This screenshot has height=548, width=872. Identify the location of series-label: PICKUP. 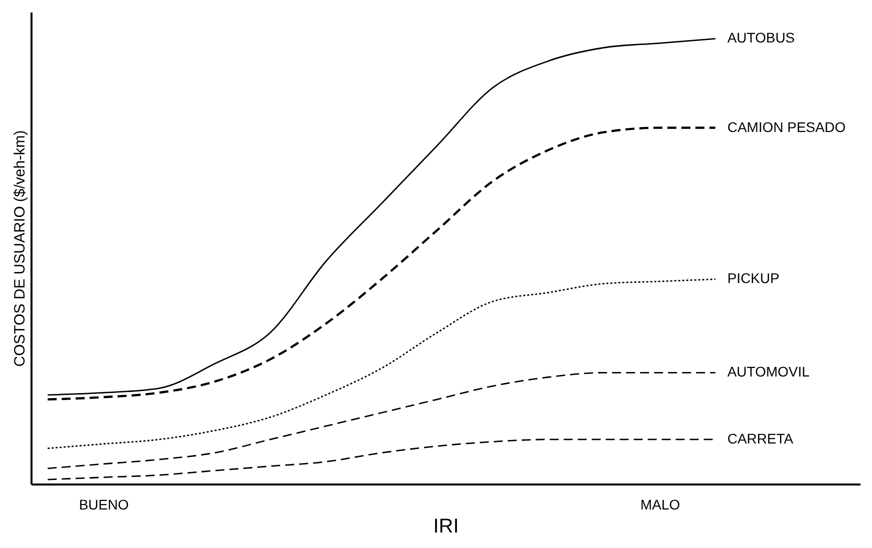
(753, 278).